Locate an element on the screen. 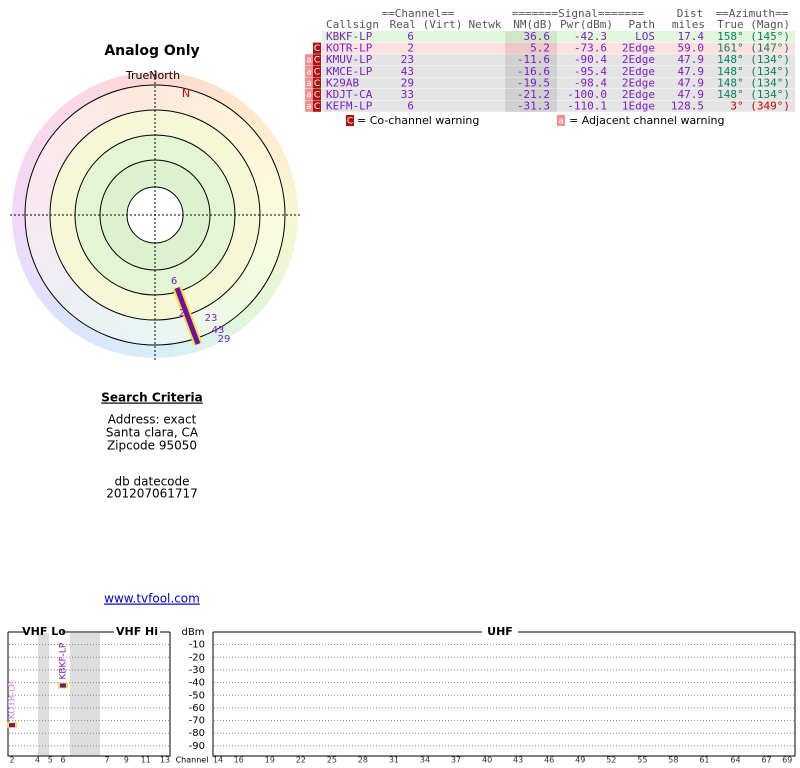 This screenshot has height=768, width=800. channel-tick-label: 25 is located at coordinates (332, 760).